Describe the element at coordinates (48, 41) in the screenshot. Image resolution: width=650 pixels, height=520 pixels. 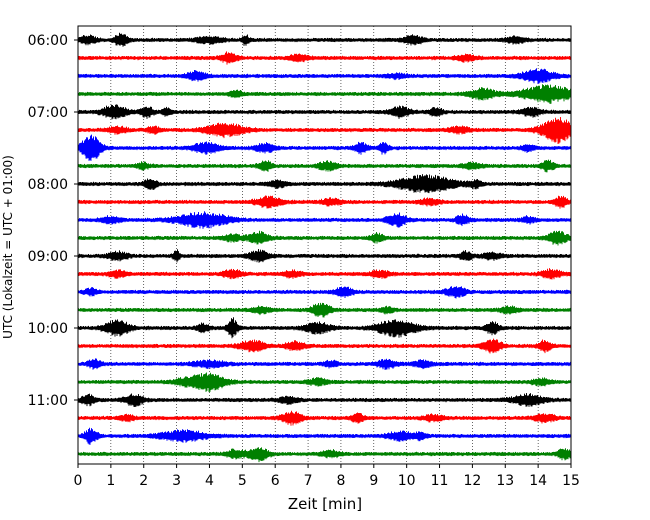
I see `y-tick-label: 06:00` at that location.